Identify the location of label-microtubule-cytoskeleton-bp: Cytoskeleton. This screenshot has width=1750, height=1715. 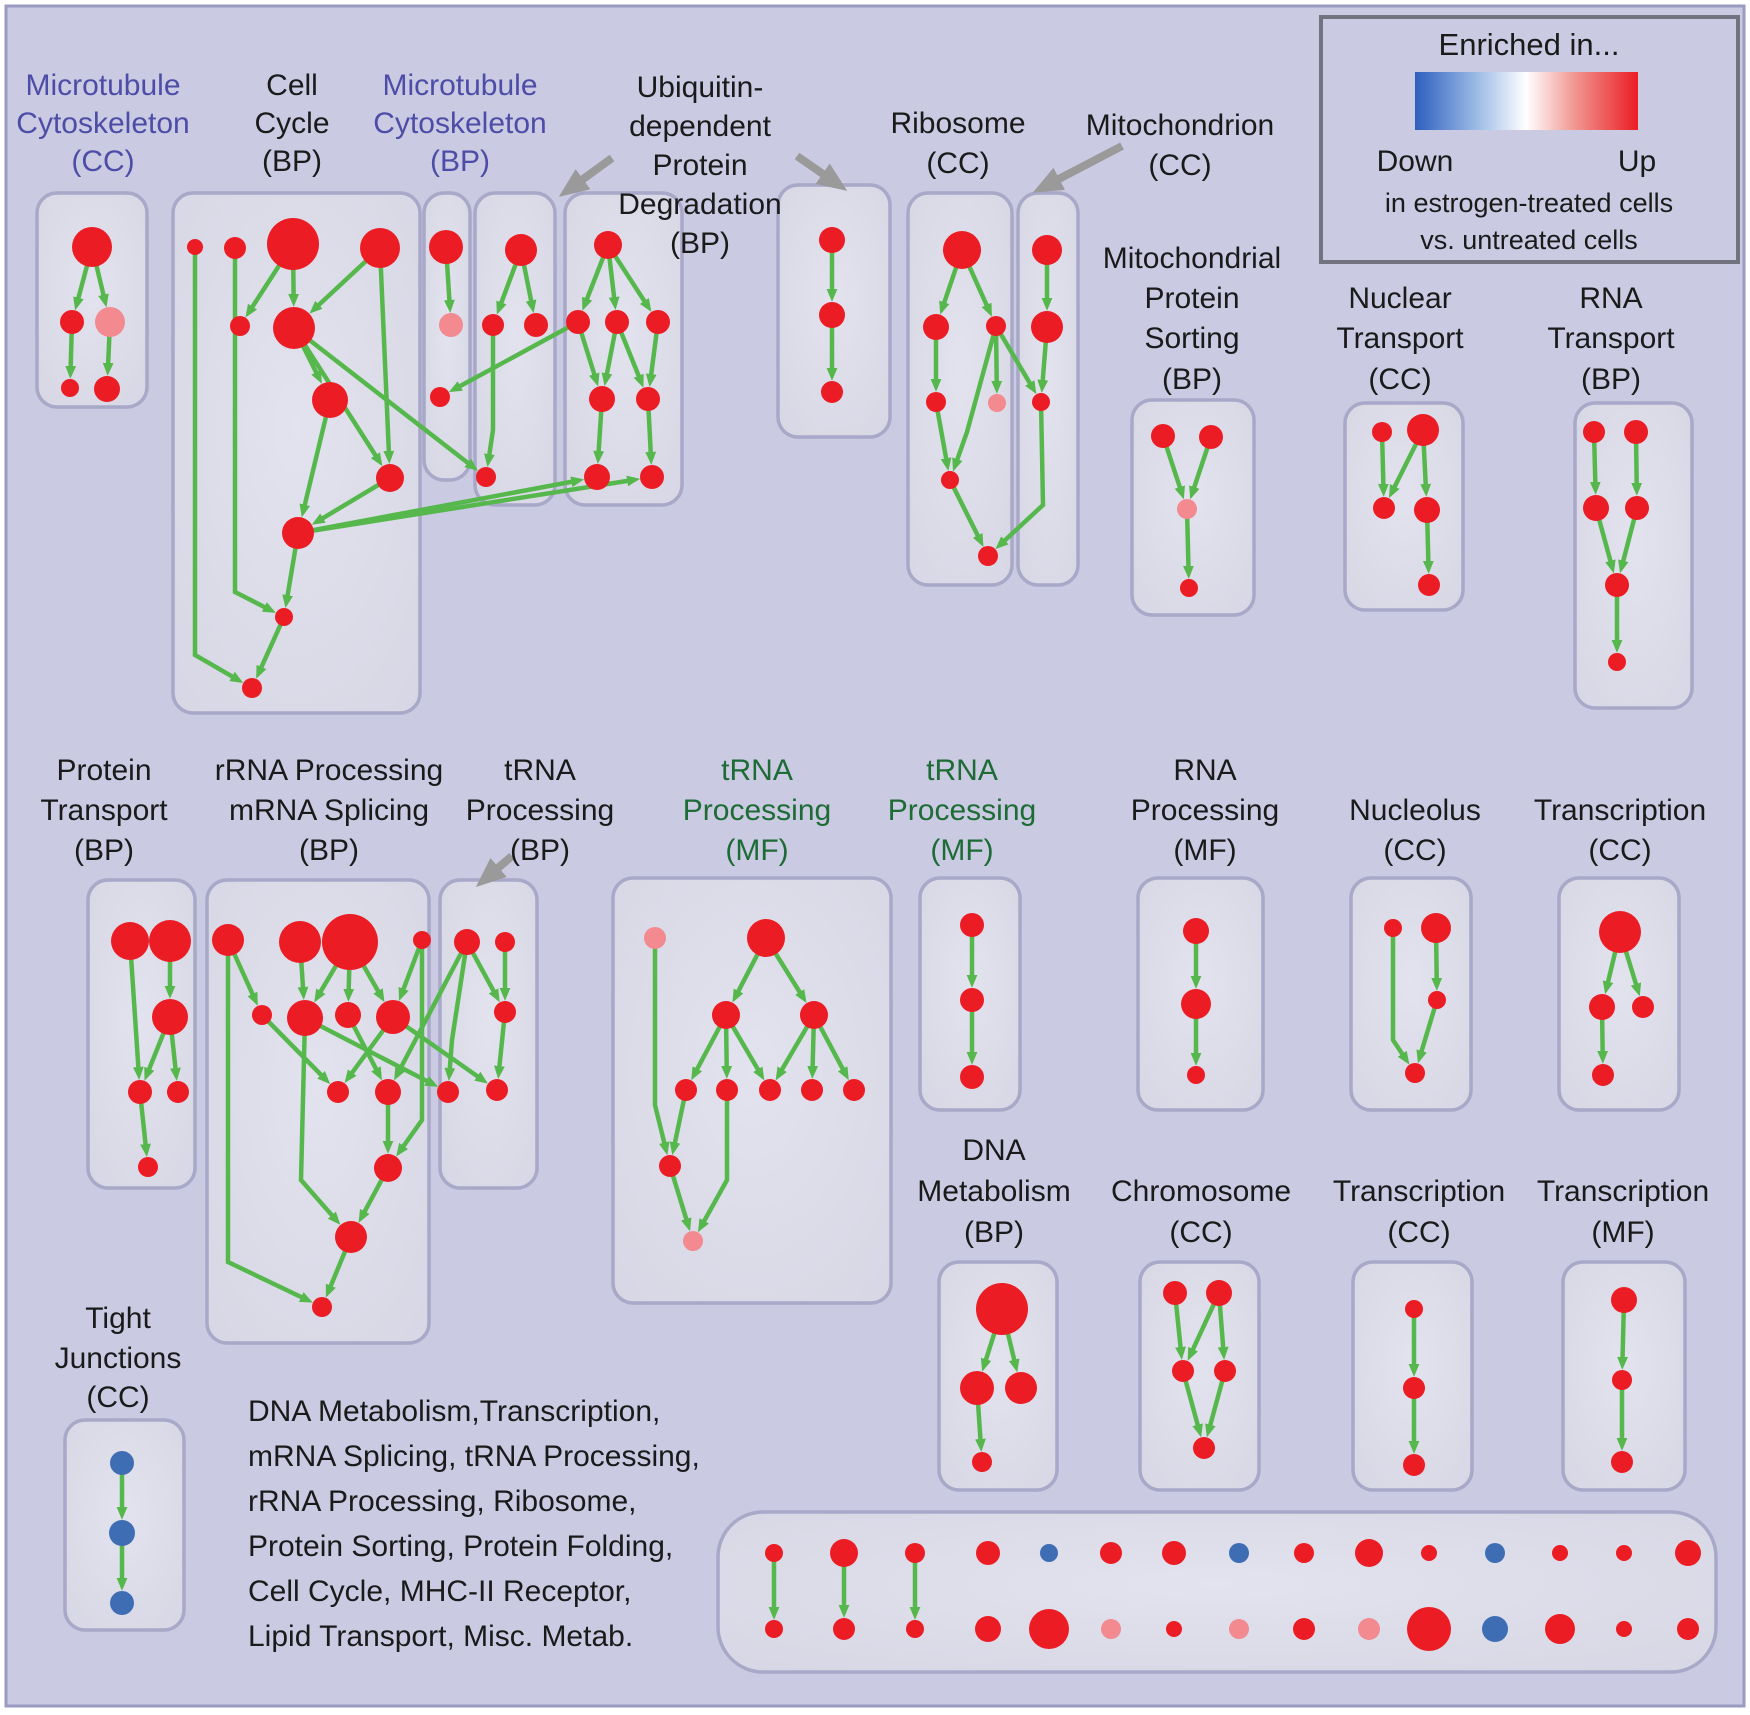
(459, 123).